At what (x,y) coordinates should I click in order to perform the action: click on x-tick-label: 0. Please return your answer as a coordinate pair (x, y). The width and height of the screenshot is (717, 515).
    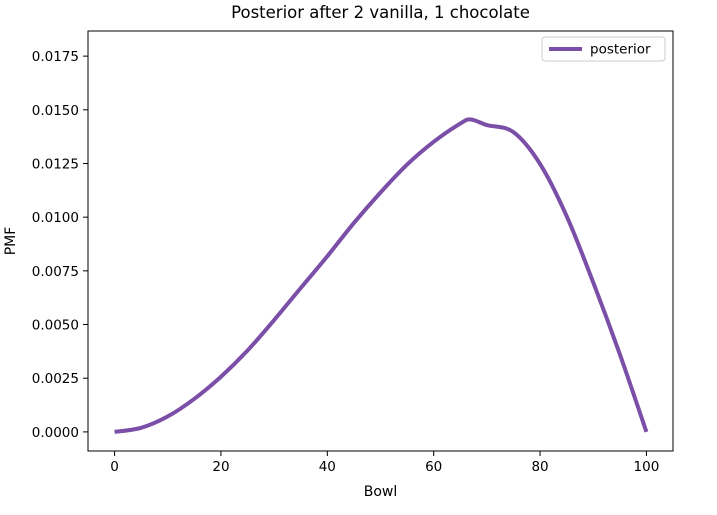
    Looking at the image, I should click on (114, 467).